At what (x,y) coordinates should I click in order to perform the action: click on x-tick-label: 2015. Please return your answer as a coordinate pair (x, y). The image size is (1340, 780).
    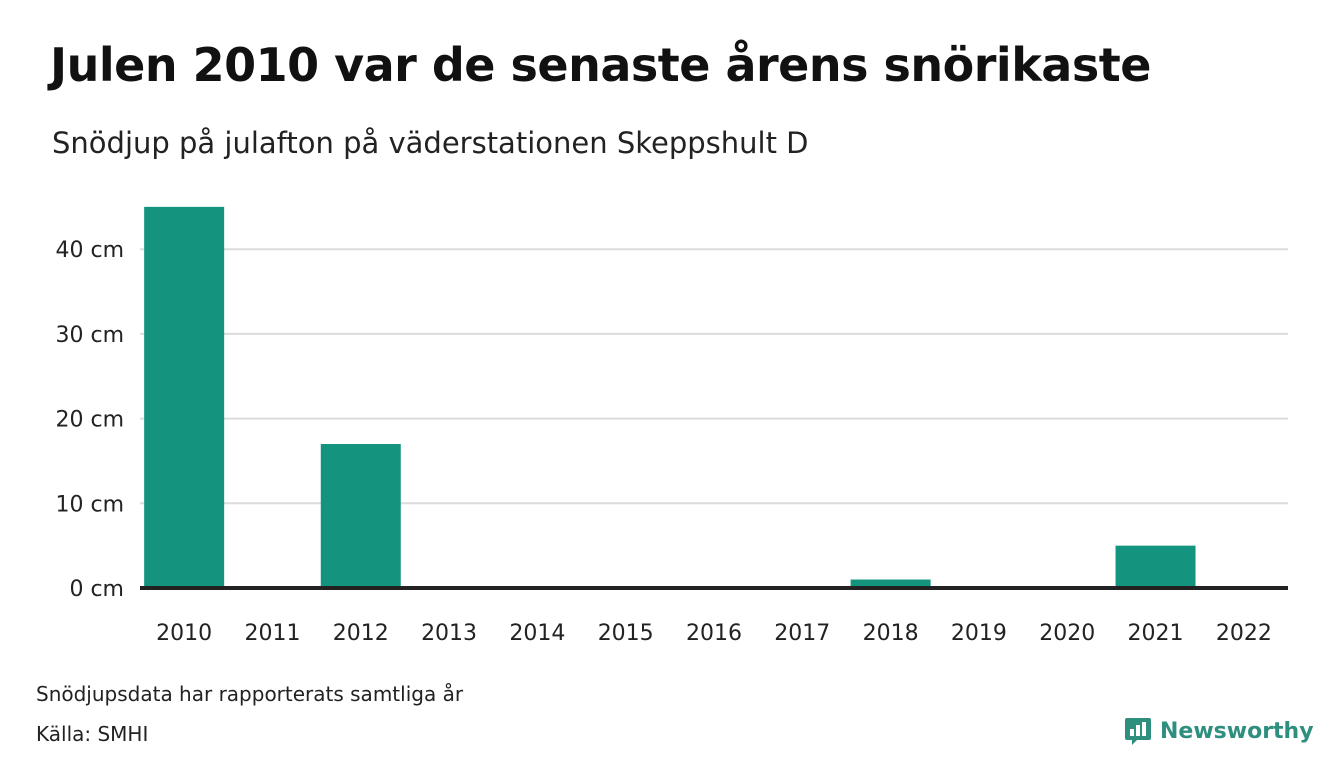
    Looking at the image, I should click on (626, 633).